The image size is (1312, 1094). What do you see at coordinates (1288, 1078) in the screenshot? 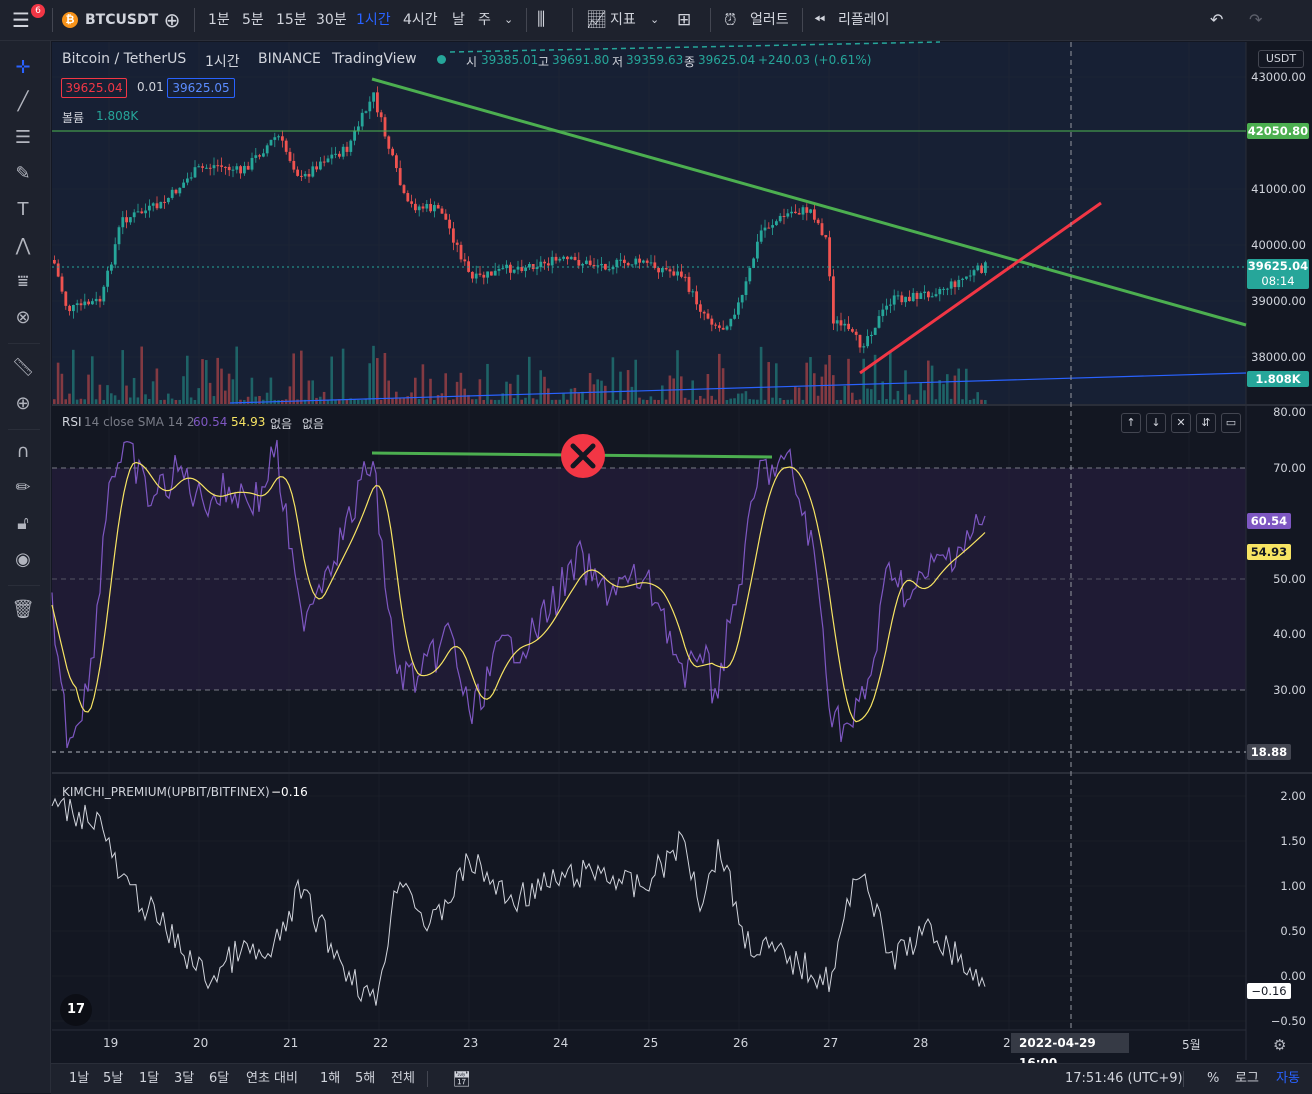
I see `auto-toggle: 자동` at bounding box center [1288, 1078].